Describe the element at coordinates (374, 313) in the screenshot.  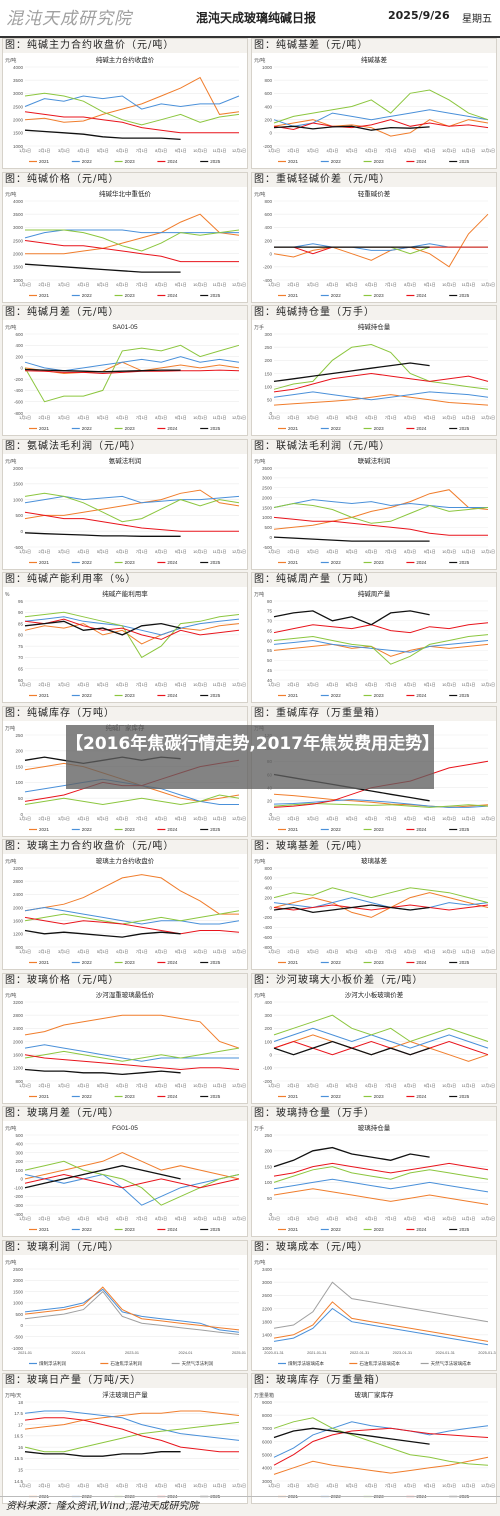
I see `panel-heading: 图：纯碱持仓量（万手）` at that location.